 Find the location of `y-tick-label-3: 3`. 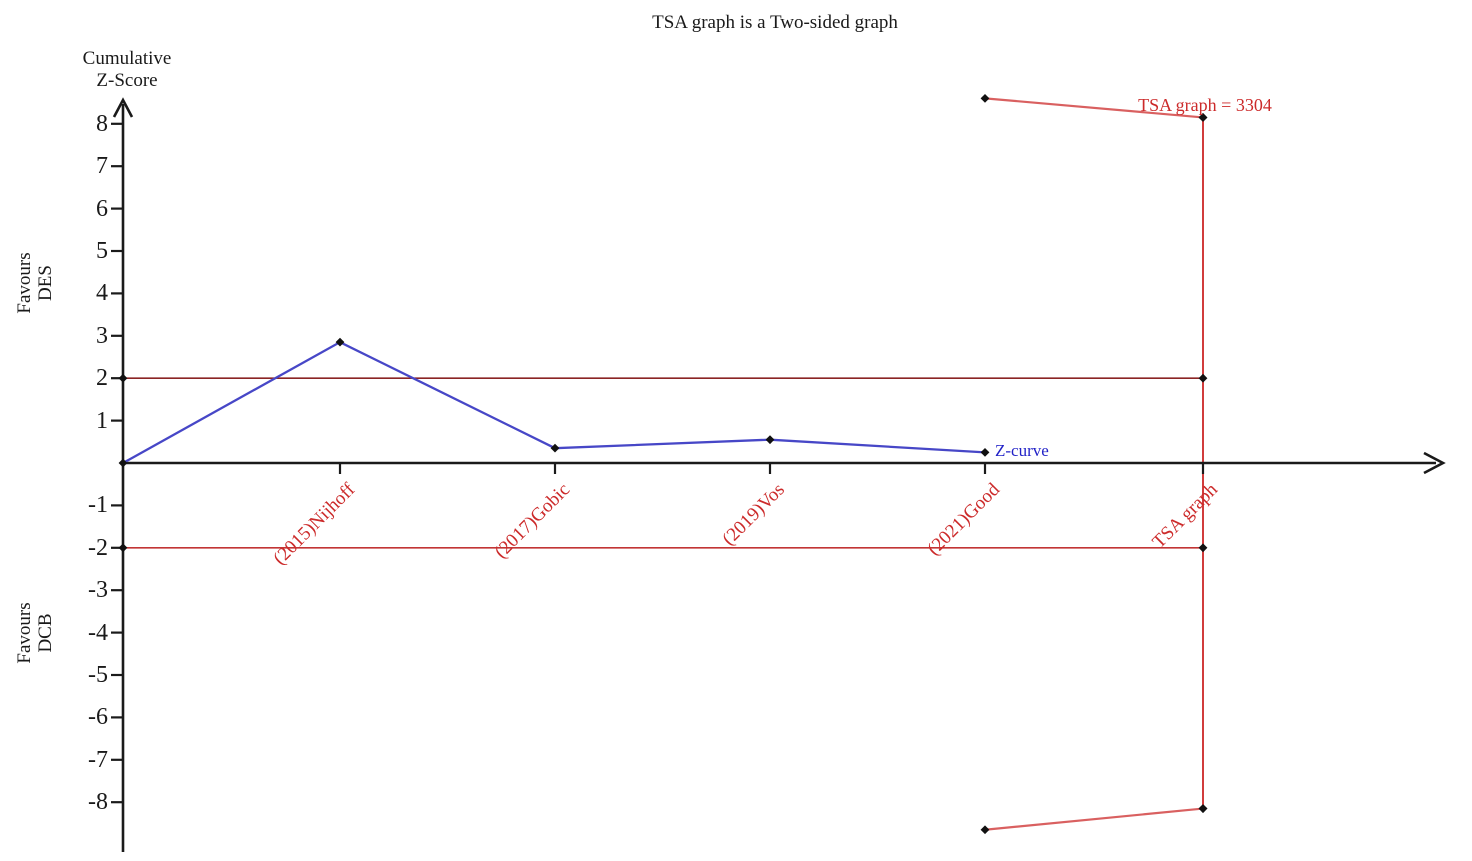

y-tick-label-3: 3 is located at coordinates (102, 335).